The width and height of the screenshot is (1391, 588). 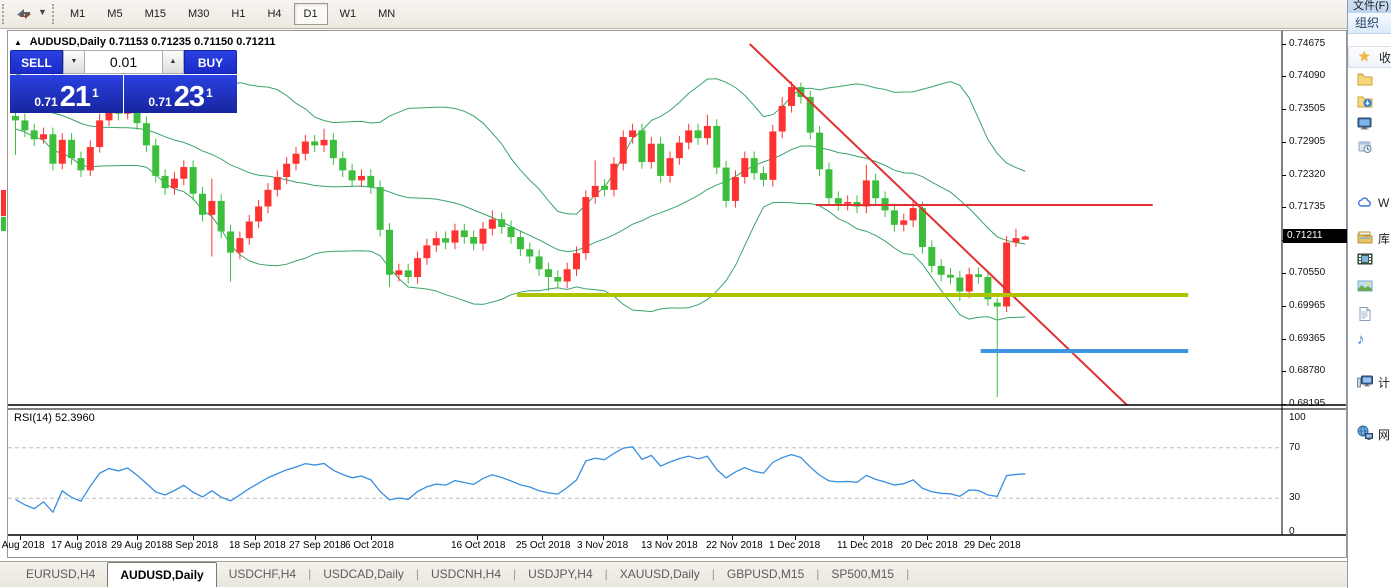 What do you see at coordinates (155, 14) in the screenshot?
I see `timeframe-button-m15: M15` at bounding box center [155, 14].